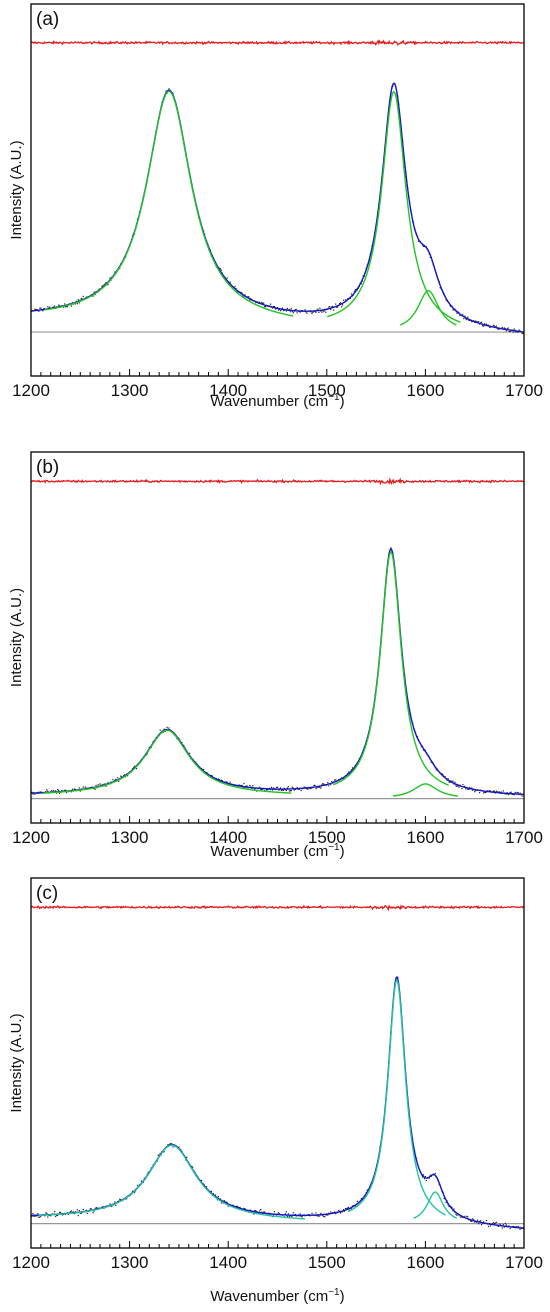 Image resolution: width=550 pixels, height=1312 pixels. Describe the element at coordinates (130, 1262) in the screenshot. I see `x-tick-label: 1300` at that location.